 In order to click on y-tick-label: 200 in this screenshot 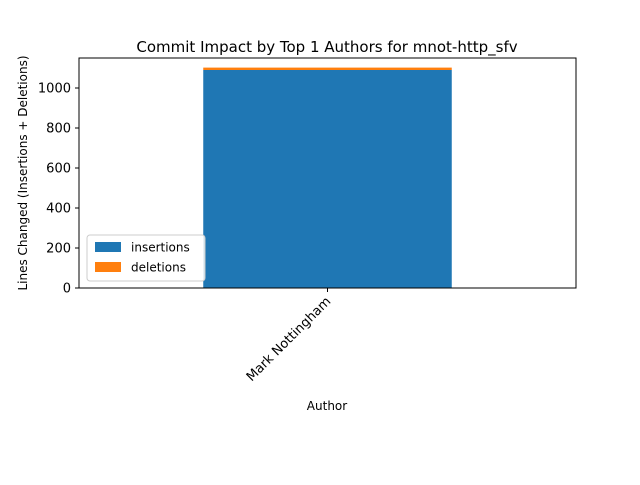, I will do `click(58, 249)`.